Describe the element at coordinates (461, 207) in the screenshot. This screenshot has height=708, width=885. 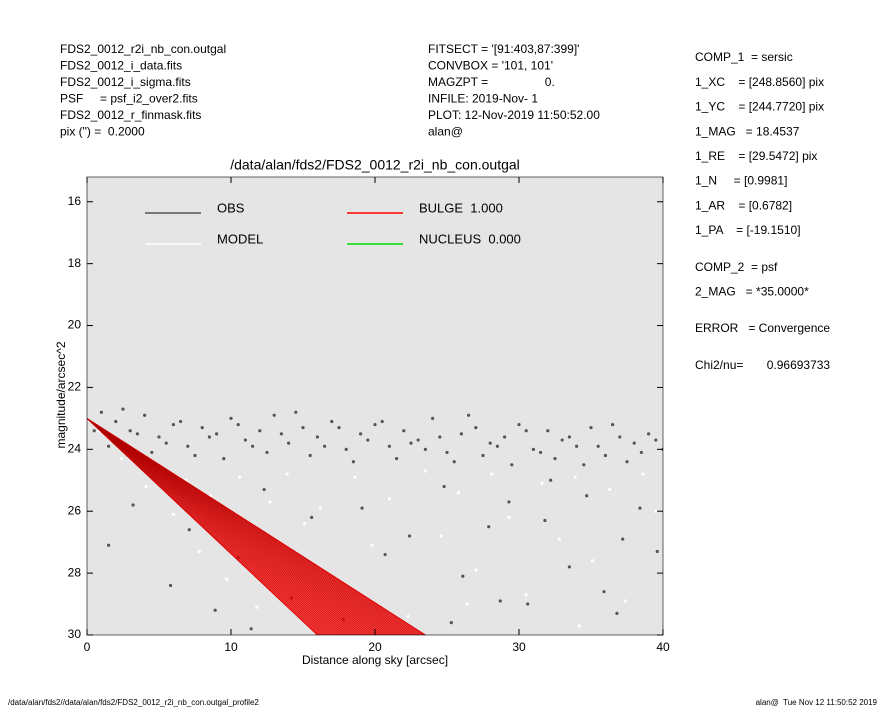
I see `legend-label: BULGE 1.000` at that location.